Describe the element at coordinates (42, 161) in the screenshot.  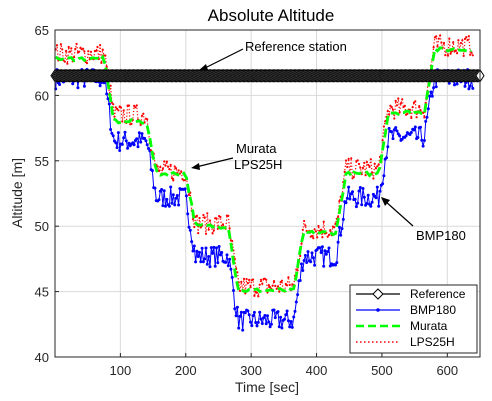
I see `y-tick-label: 55` at that location.